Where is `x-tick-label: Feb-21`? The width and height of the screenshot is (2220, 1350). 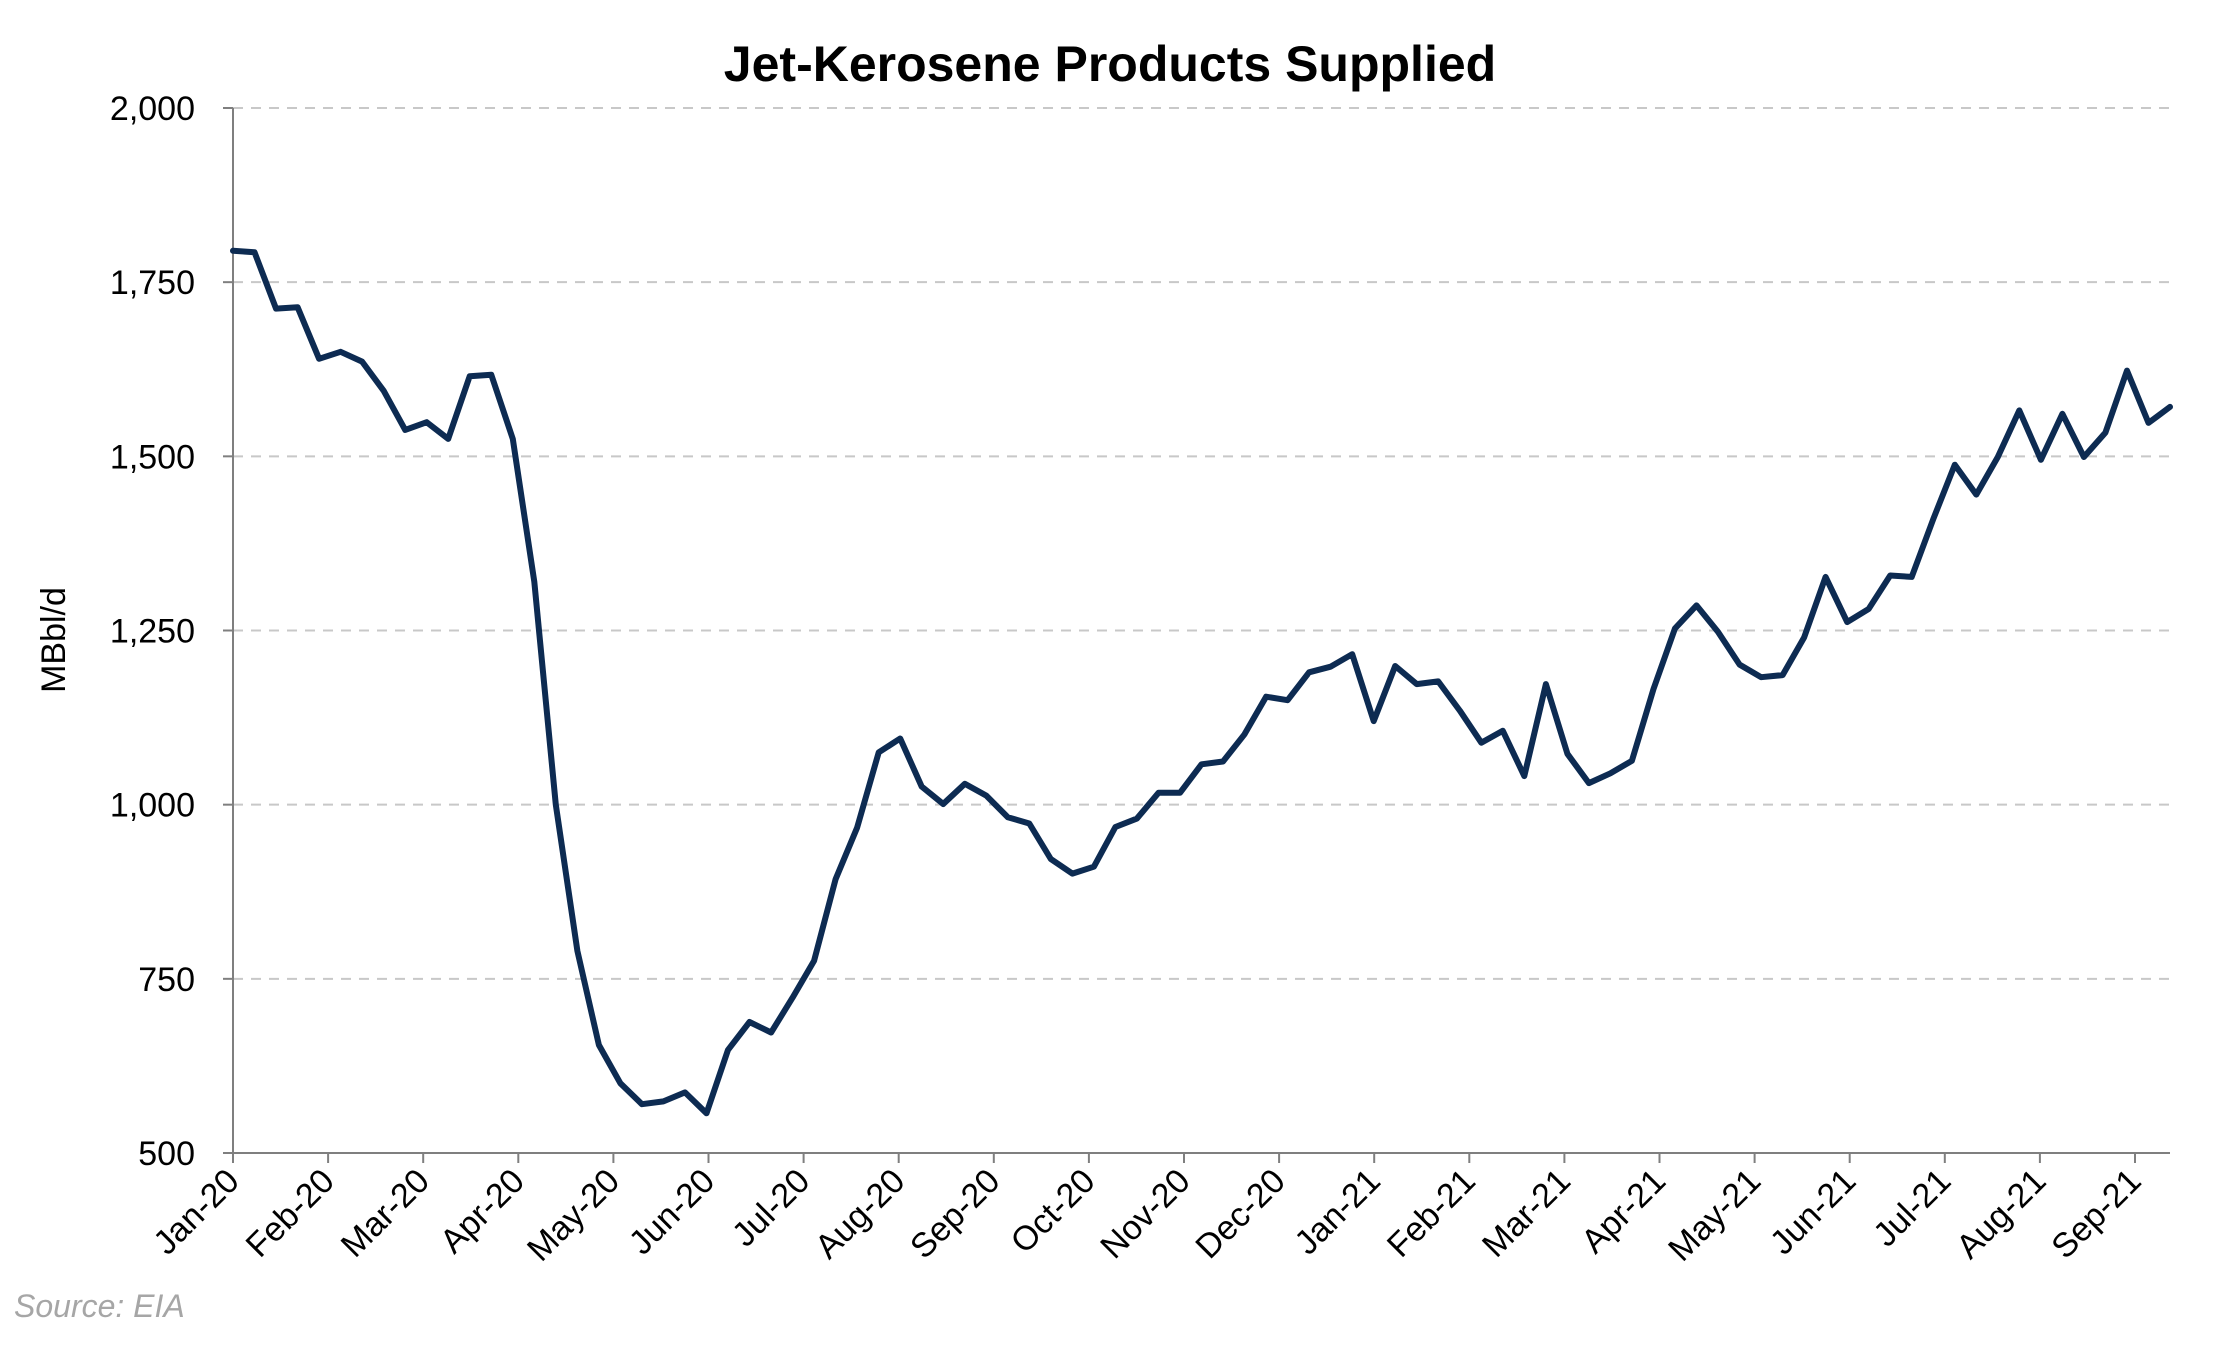 x-tick-label: Feb-21 is located at coordinates (1431, 1213).